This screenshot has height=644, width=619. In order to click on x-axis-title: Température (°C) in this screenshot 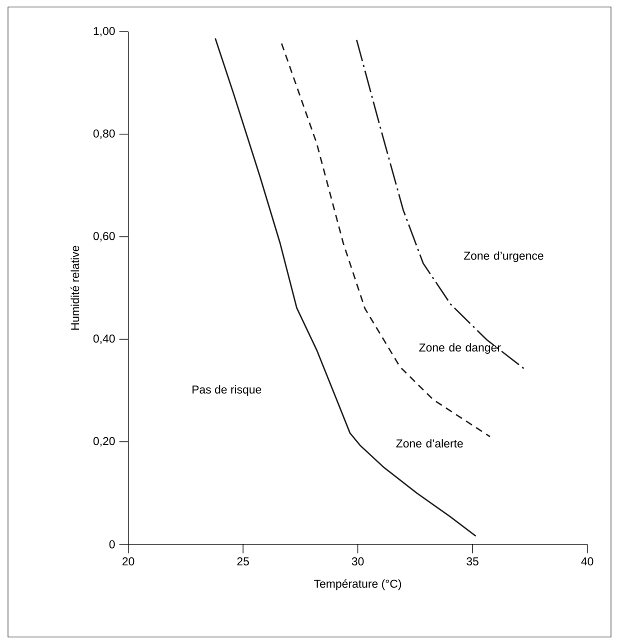, I will do `click(358, 584)`.